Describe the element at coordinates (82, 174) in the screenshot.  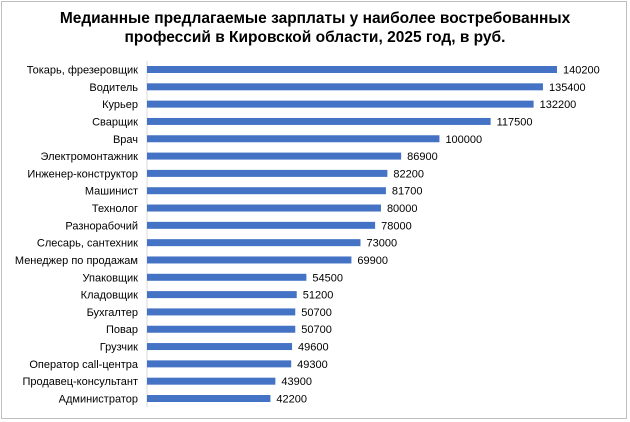
I see `category-label: Инженер-конструктор` at that location.